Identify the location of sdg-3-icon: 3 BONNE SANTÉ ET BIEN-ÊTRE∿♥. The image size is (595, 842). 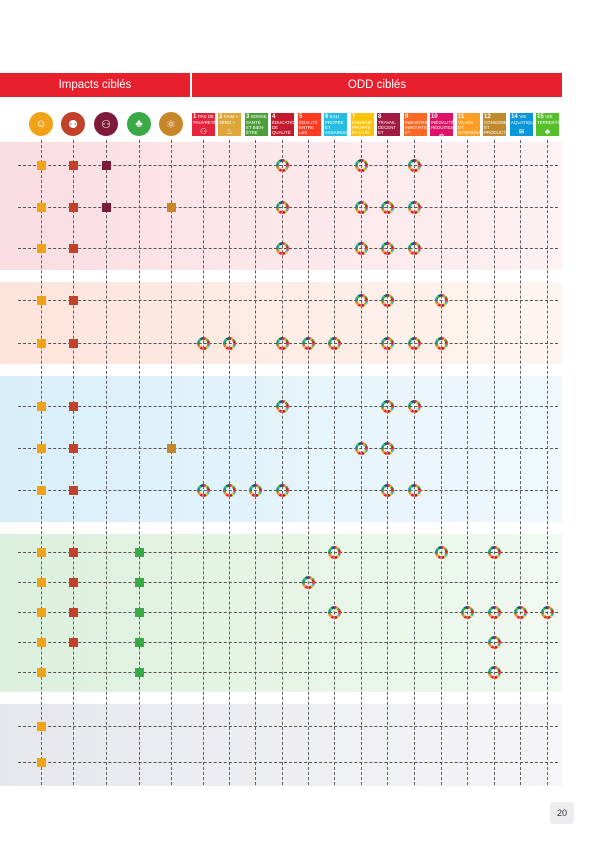
(256, 124).